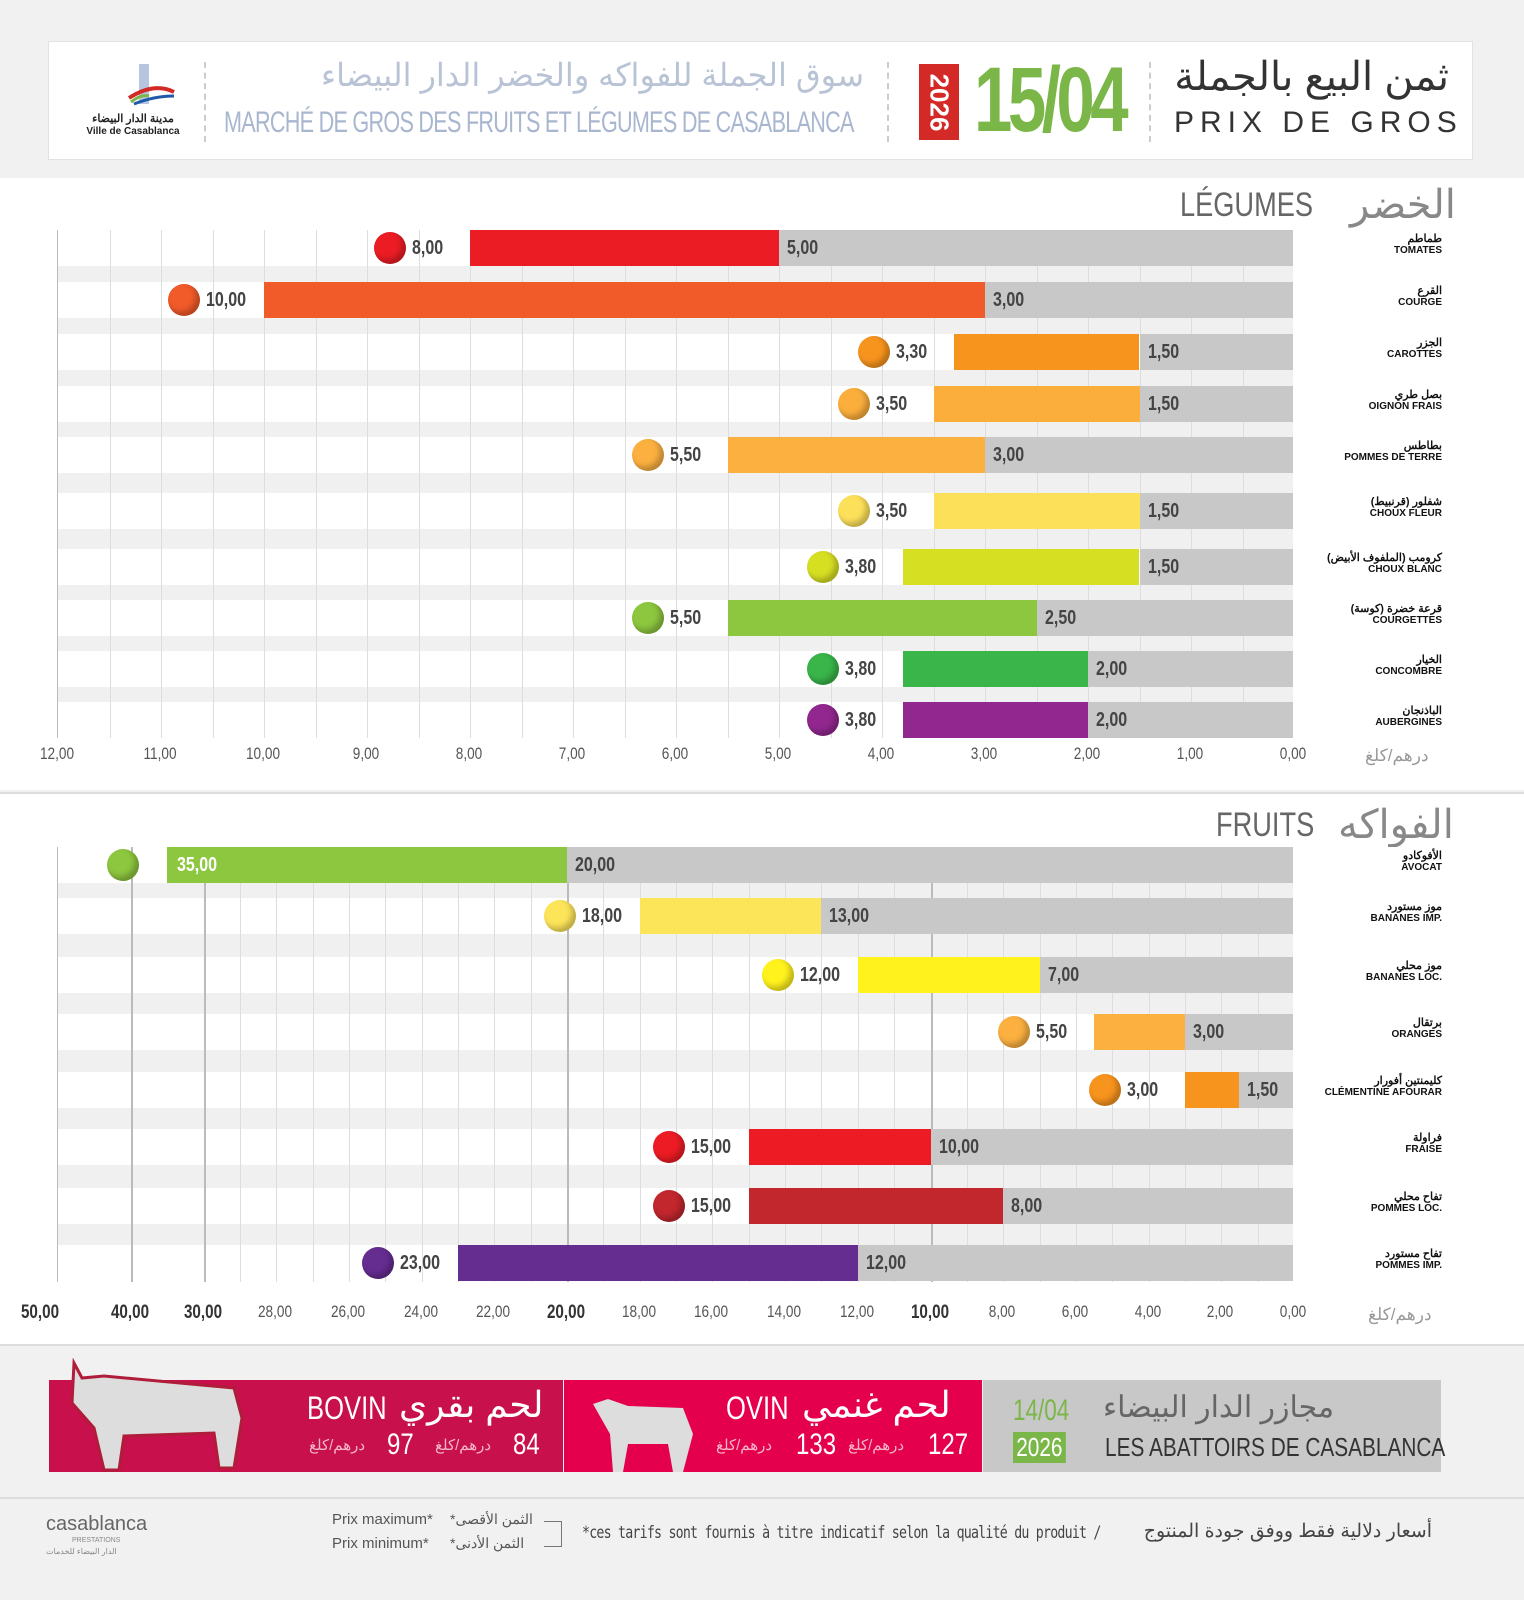  Describe the element at coordinates (1370, 248) in the screenshot. I see `product-label: طماطم TOMATES` at that location.